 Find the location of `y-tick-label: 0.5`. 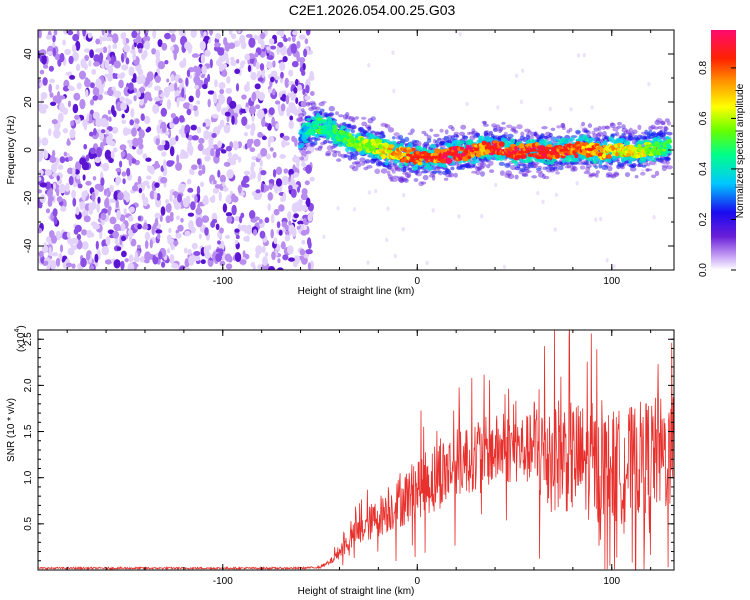

y-tick-label: 0.5 is located at coordinates (28, 523).